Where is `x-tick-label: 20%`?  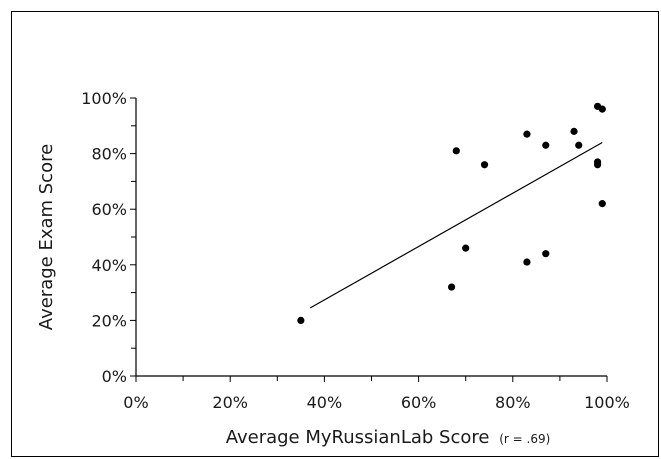 x-tick-label: 20% is located at coordinates (230, 402).